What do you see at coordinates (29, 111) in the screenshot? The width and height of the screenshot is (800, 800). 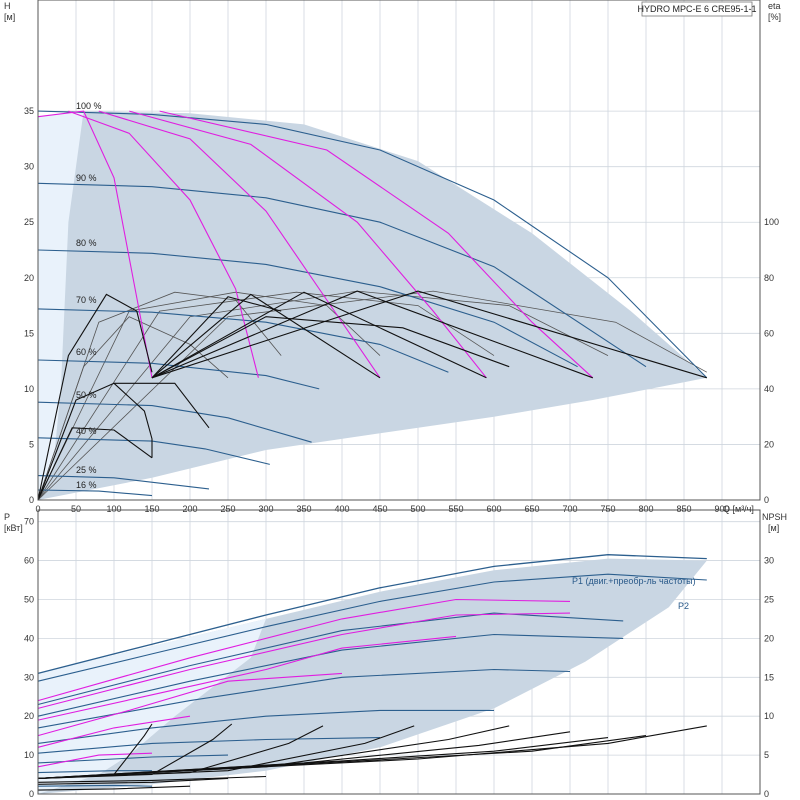 I see `y-left-tick-label: 35` at bounding box center [29, 111].